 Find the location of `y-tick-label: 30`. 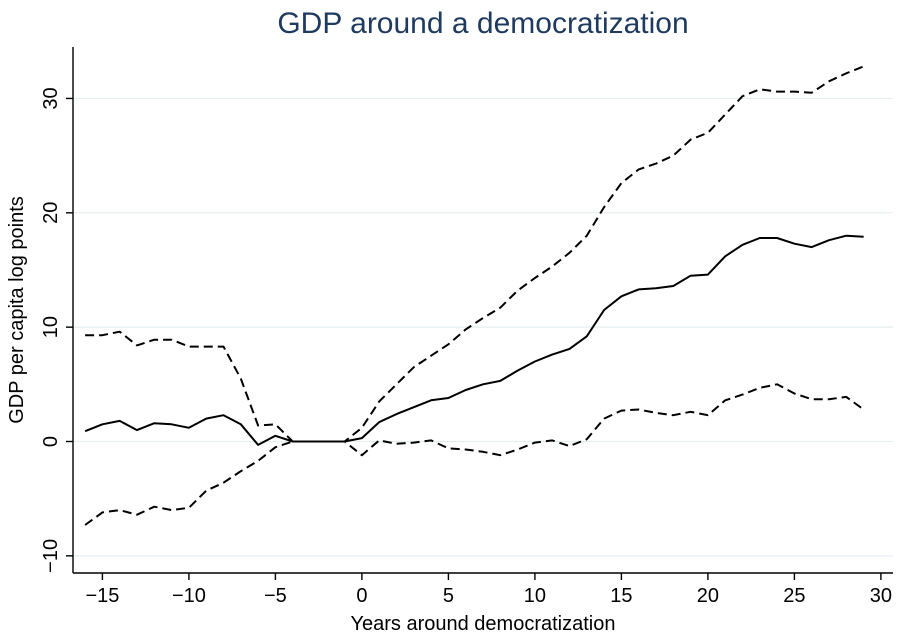

y-tick-label: 30 is located at coordinates (51, 98).